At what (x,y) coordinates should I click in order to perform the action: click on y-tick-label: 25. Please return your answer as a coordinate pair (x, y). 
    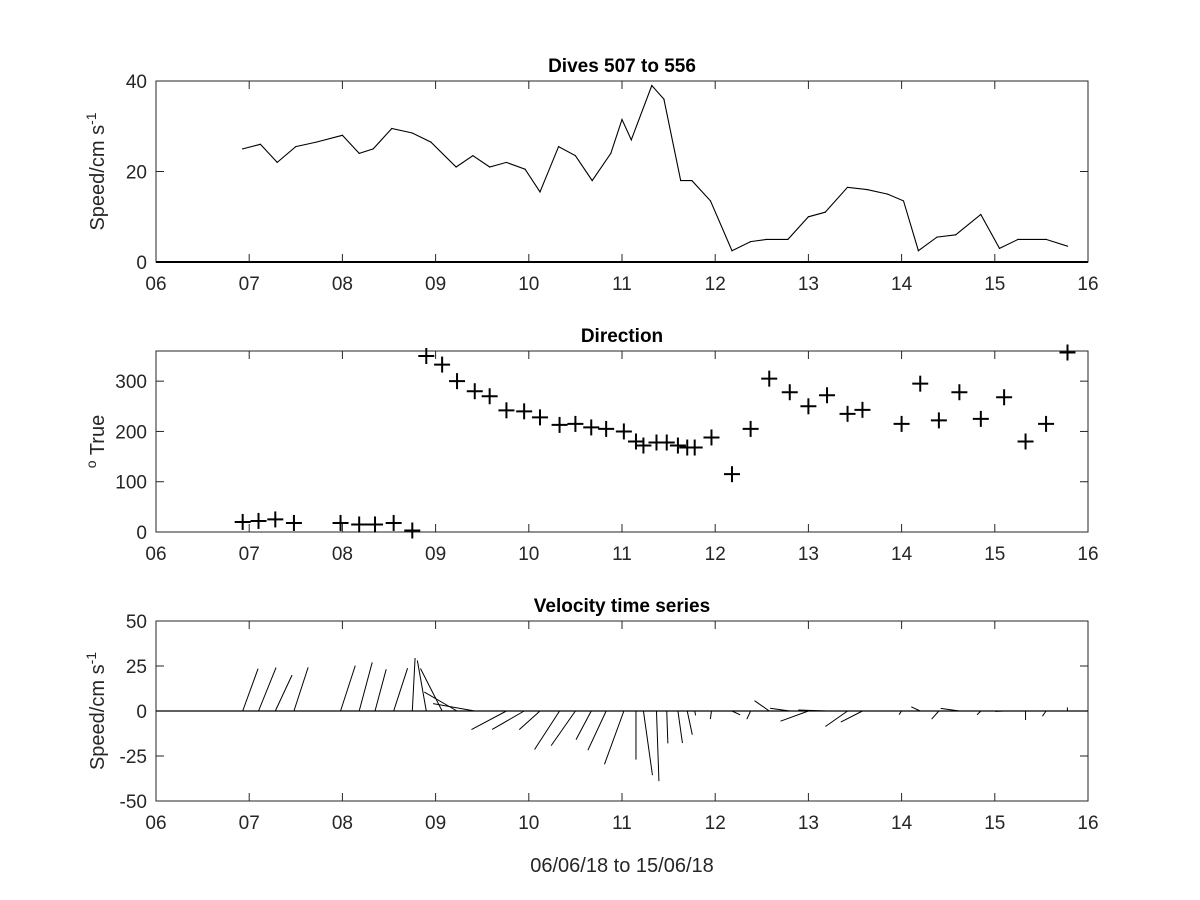
    Looking at the image, I should click on (136, 667).